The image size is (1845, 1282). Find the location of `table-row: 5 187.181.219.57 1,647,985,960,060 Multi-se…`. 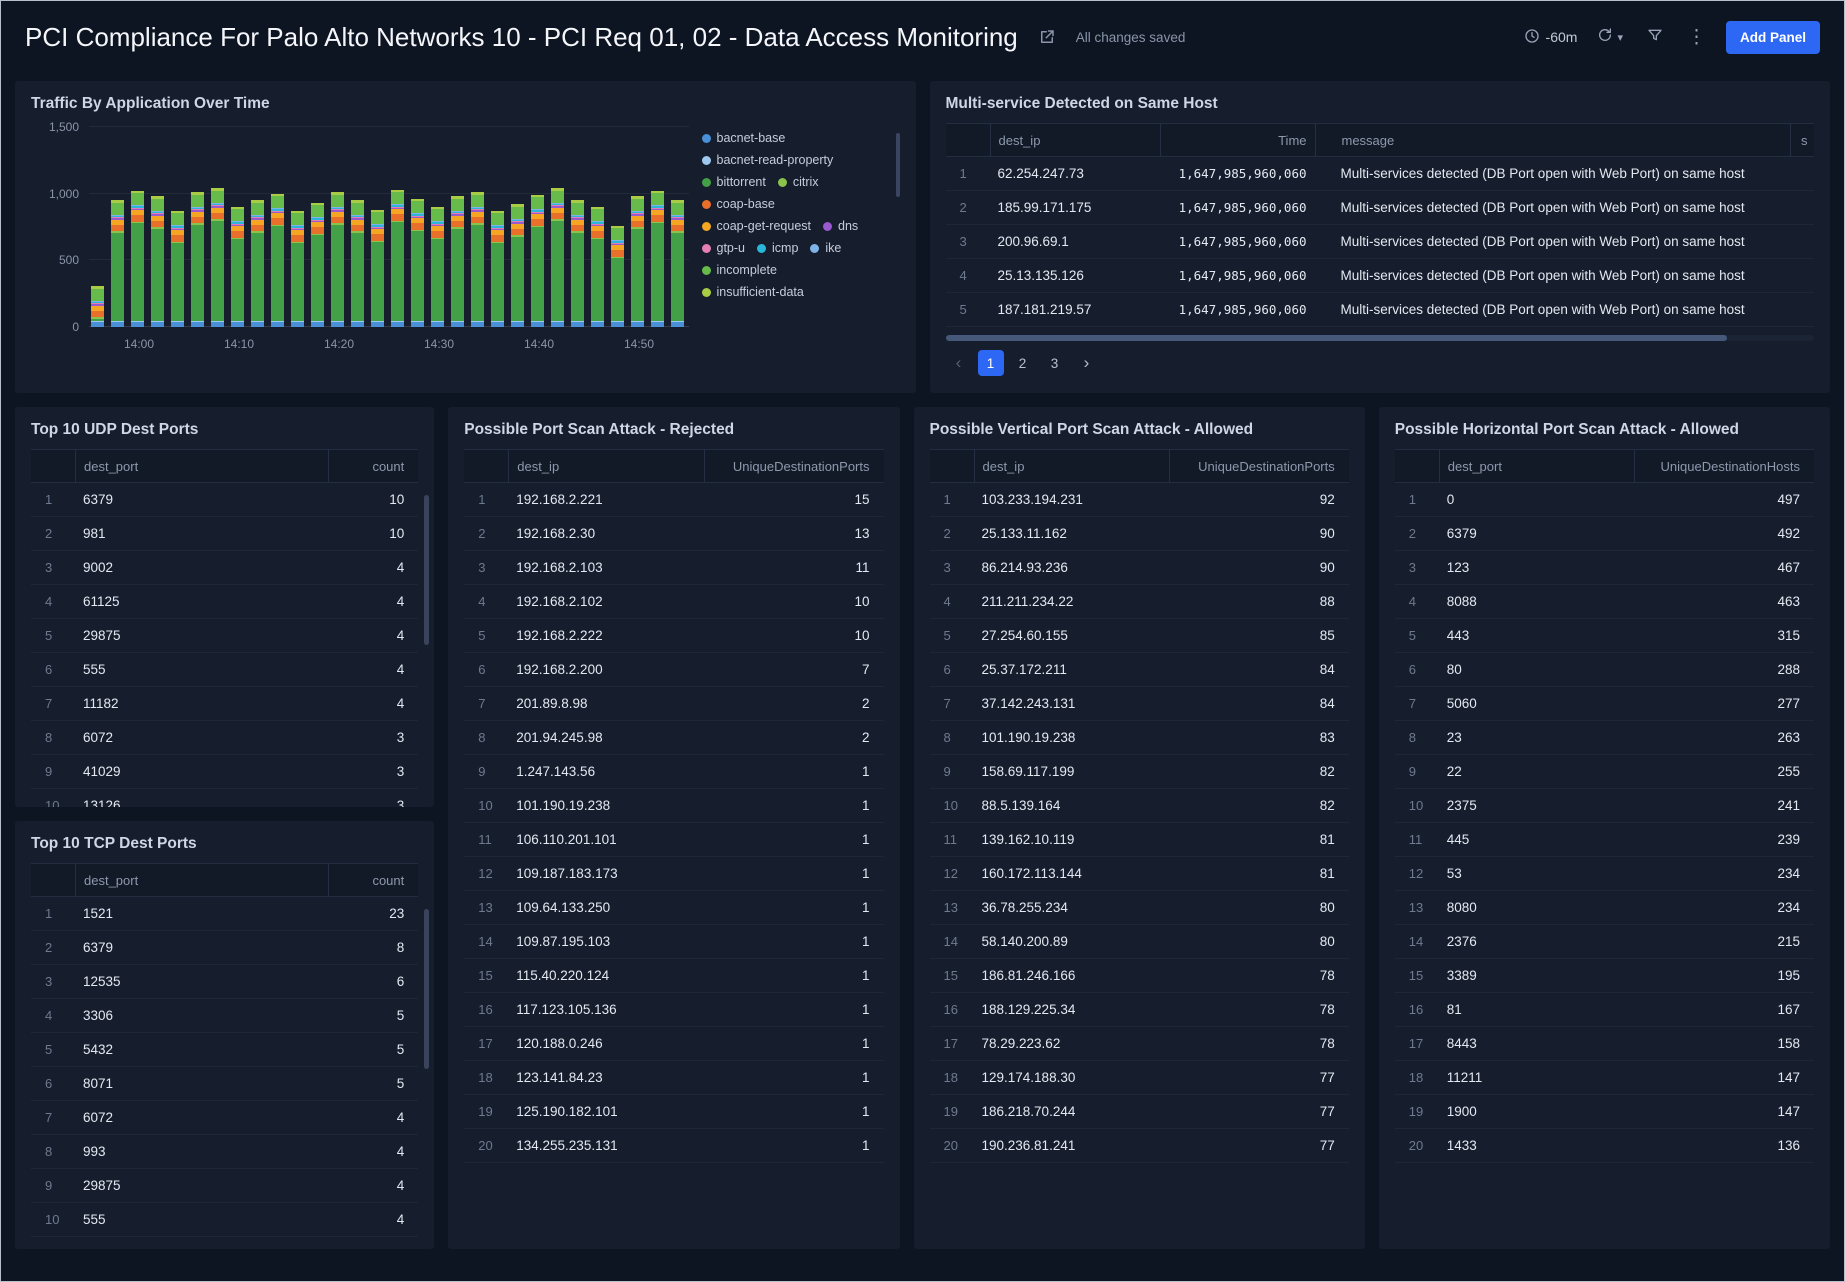

table-row: 5 187.181.219.57 1,647,985,960,060 Multi-se… is located at coordinates (1379, 310).